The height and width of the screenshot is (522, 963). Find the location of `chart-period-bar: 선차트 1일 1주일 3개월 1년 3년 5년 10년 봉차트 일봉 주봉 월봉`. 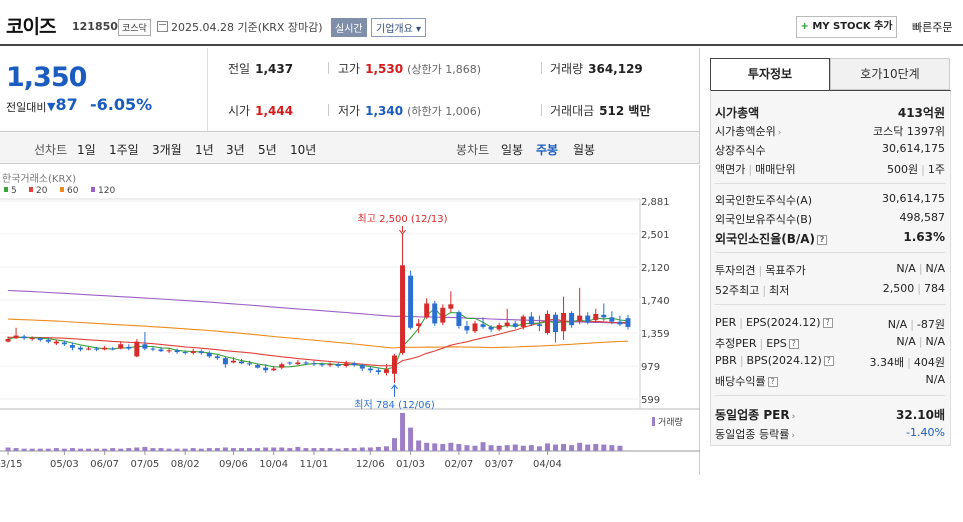

chart-period-bar: 선차트 1일 1주일 3개월 1년 3년 5년 10년 봉차트 일봉 주봉 월봉 is located at coordinates (350, 148).